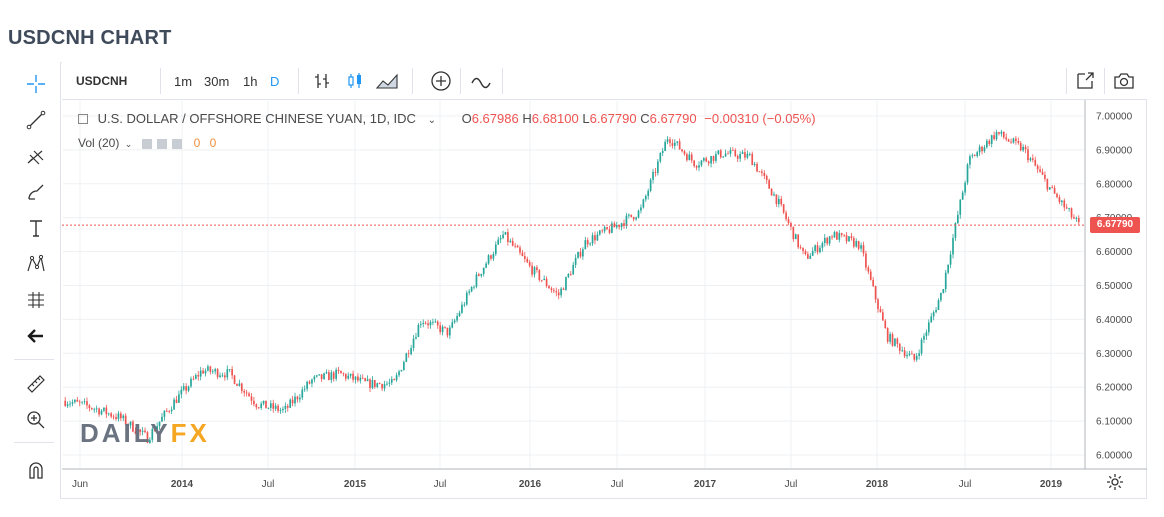 This screenshot has height=517, width=1164. Describe the element at coordinates (604, 81) in the screenshot. I see `top-toolbar: USDCNH 1m 30m 1h D` at that location.